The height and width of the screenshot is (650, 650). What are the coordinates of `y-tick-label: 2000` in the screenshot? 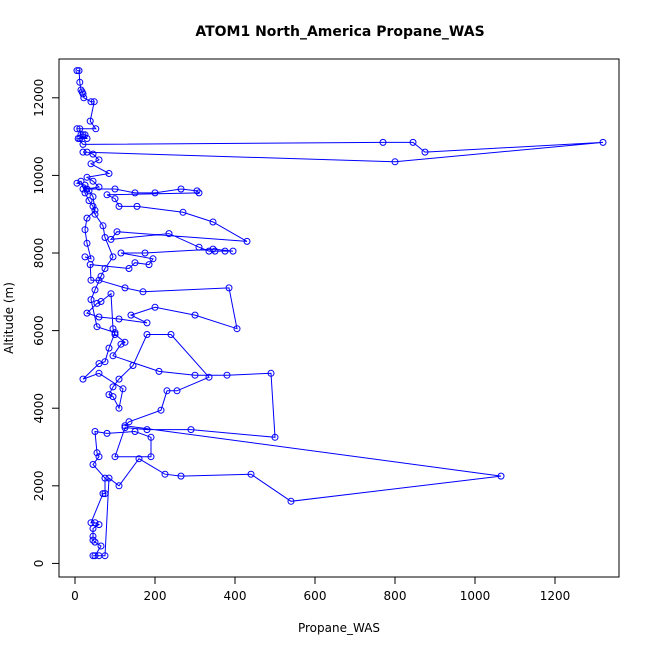 It's located at (39, 486).